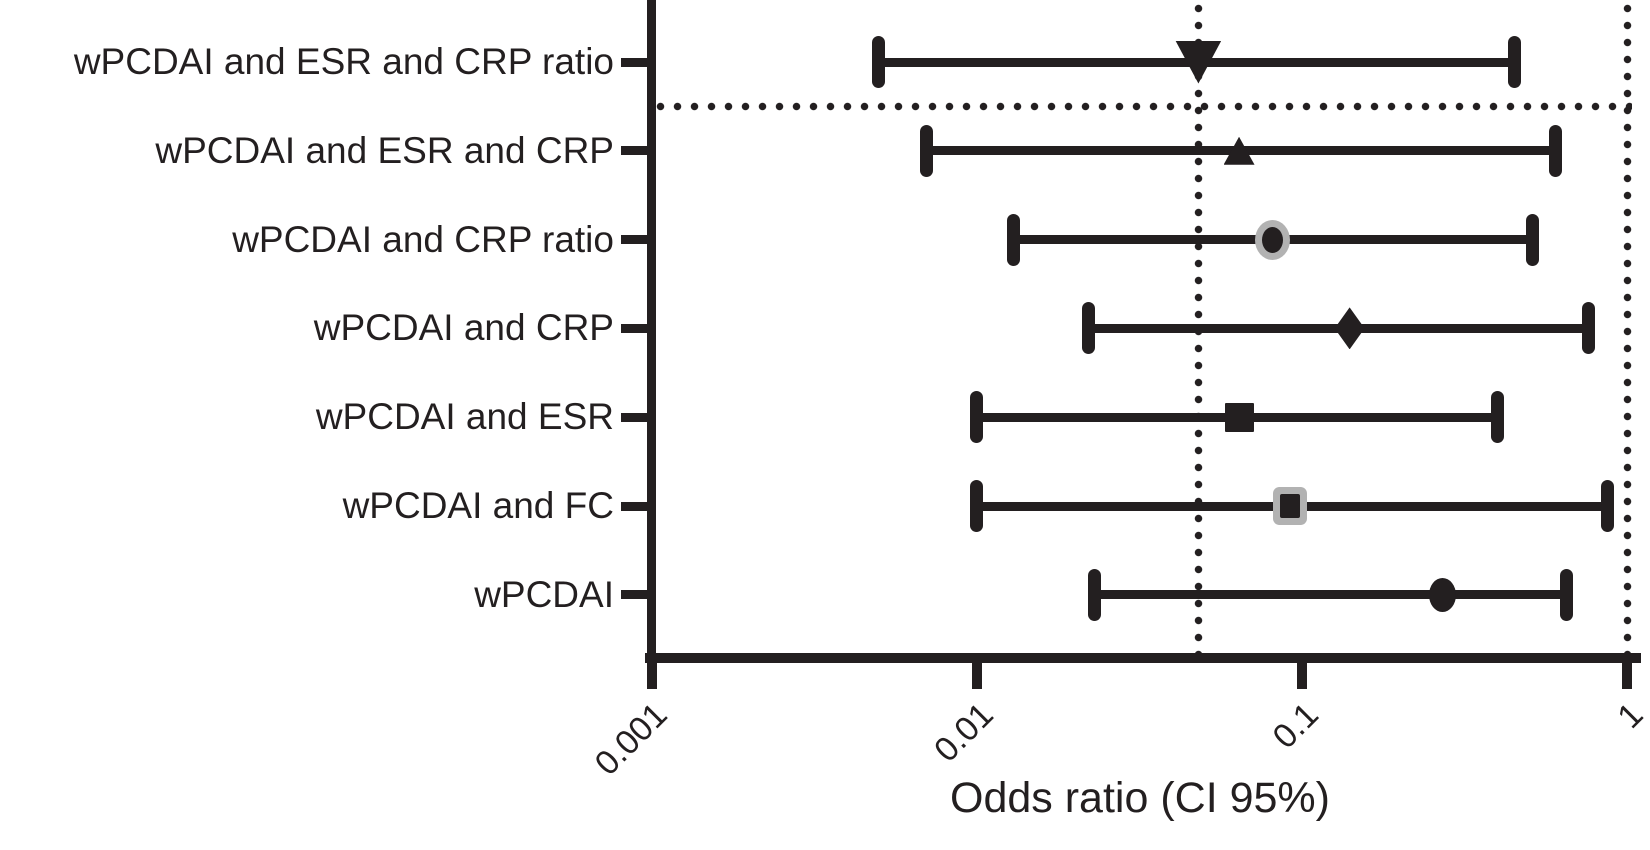 The height and width of the screenshot is (850, 1650). What do you see at coordinates (464, 417) in the screenshot?
I see `row-label-wpcdai-and-esr: wPCDAI and ESR` at bounding box center [464, 417].